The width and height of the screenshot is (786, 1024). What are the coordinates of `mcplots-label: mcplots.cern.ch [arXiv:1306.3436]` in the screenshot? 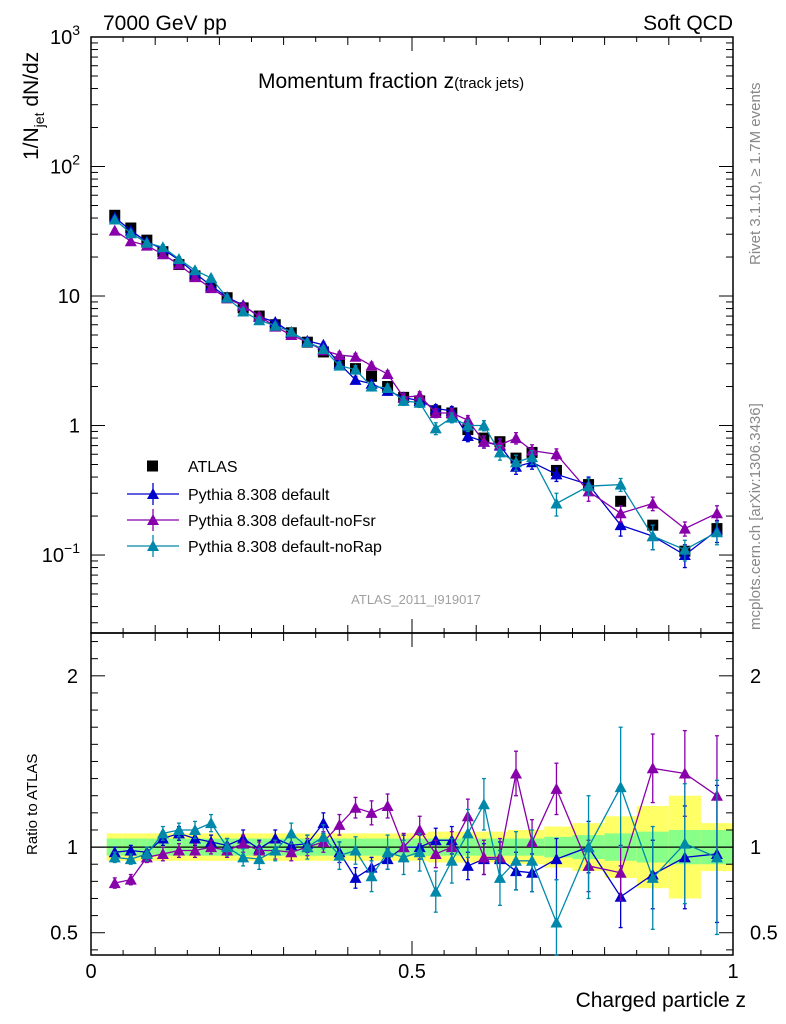 It's located at (755, 516).